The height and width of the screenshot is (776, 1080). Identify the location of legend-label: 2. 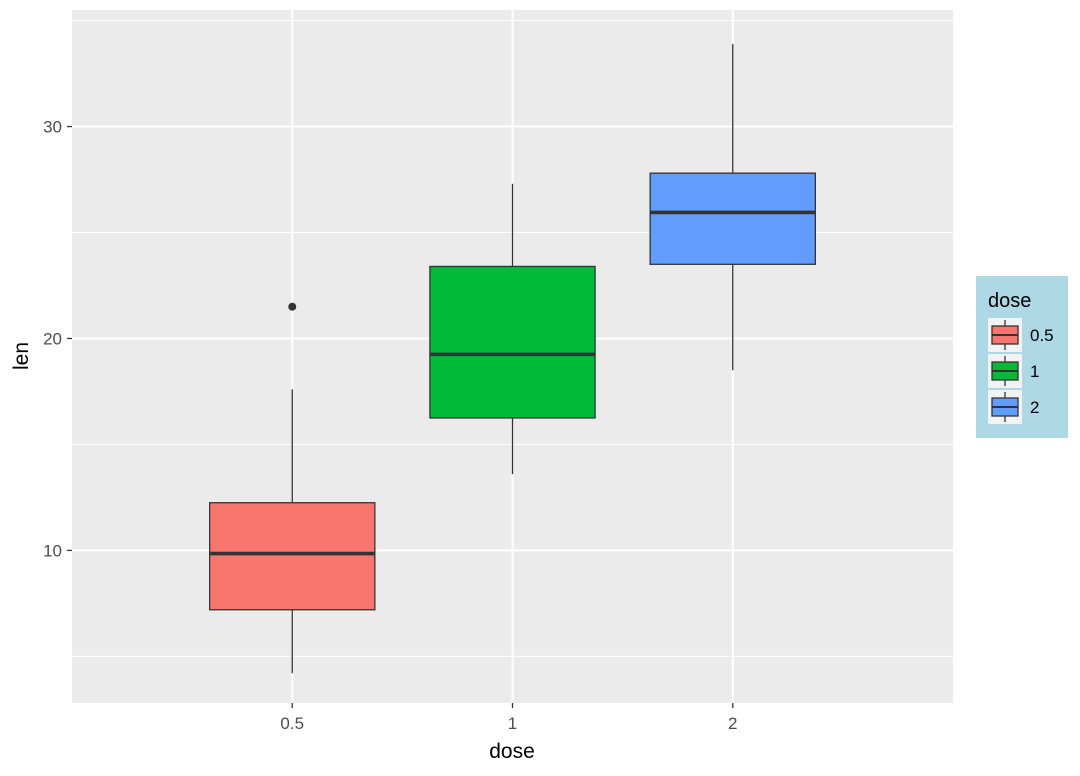
(1034, 407).